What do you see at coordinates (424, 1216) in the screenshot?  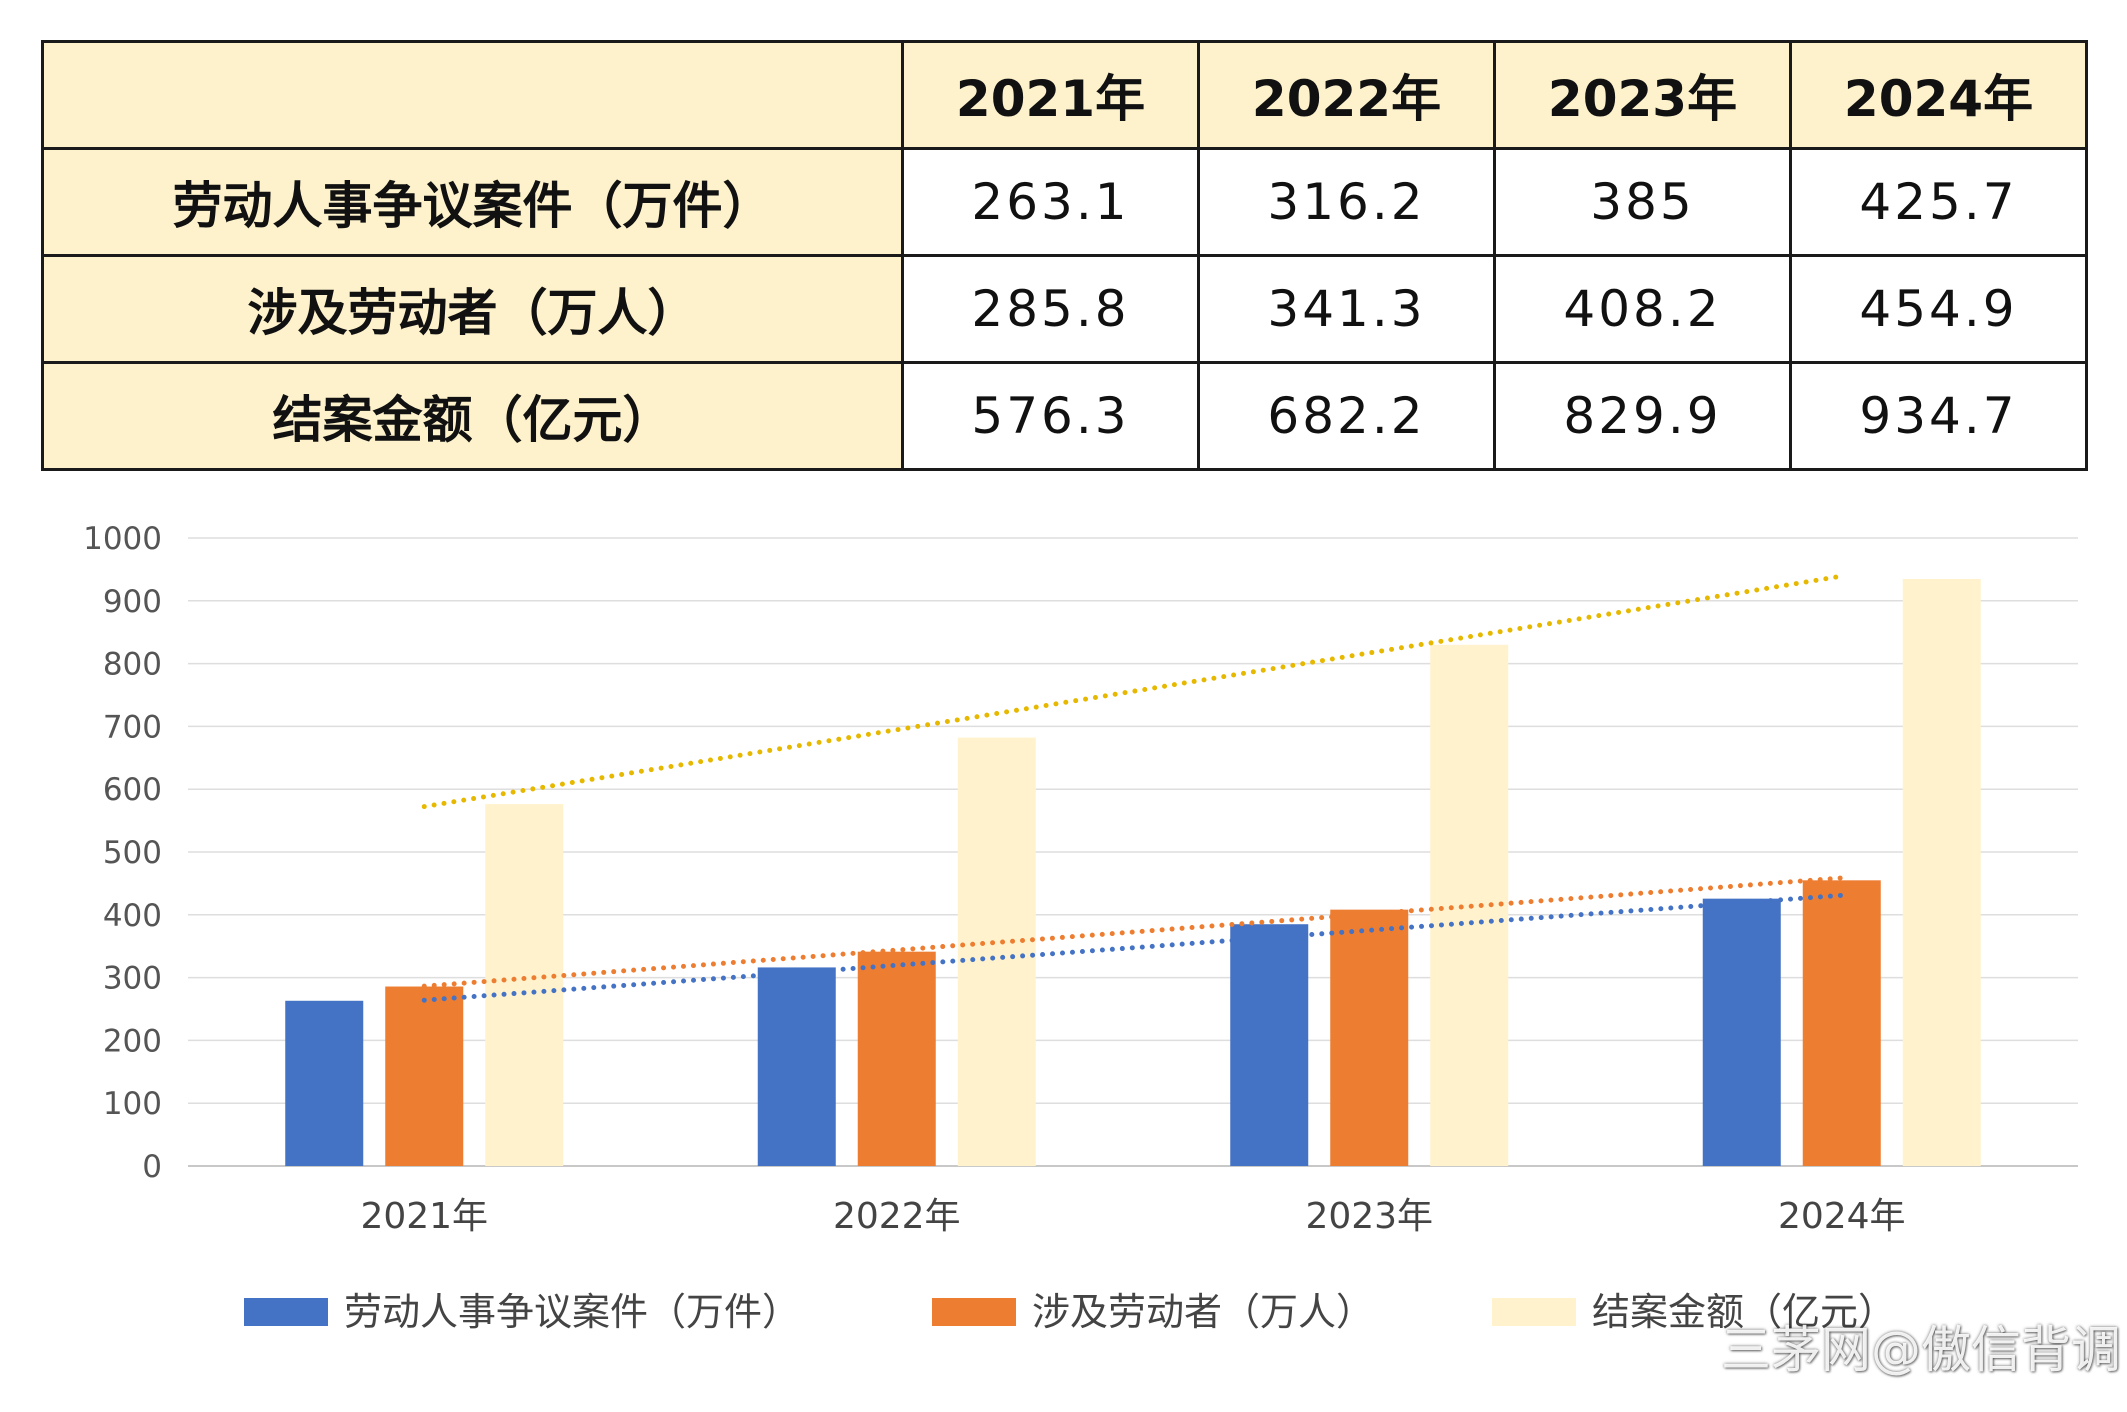 I see `x-tick-label: 2021年` at bounding box center [424, 1216].